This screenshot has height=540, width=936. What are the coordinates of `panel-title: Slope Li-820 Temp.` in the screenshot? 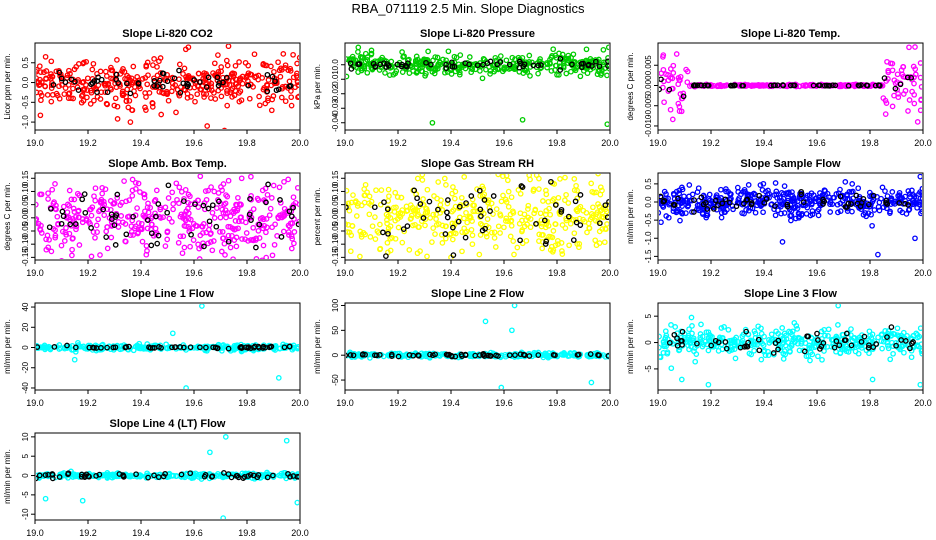 It's located at (790, 34).